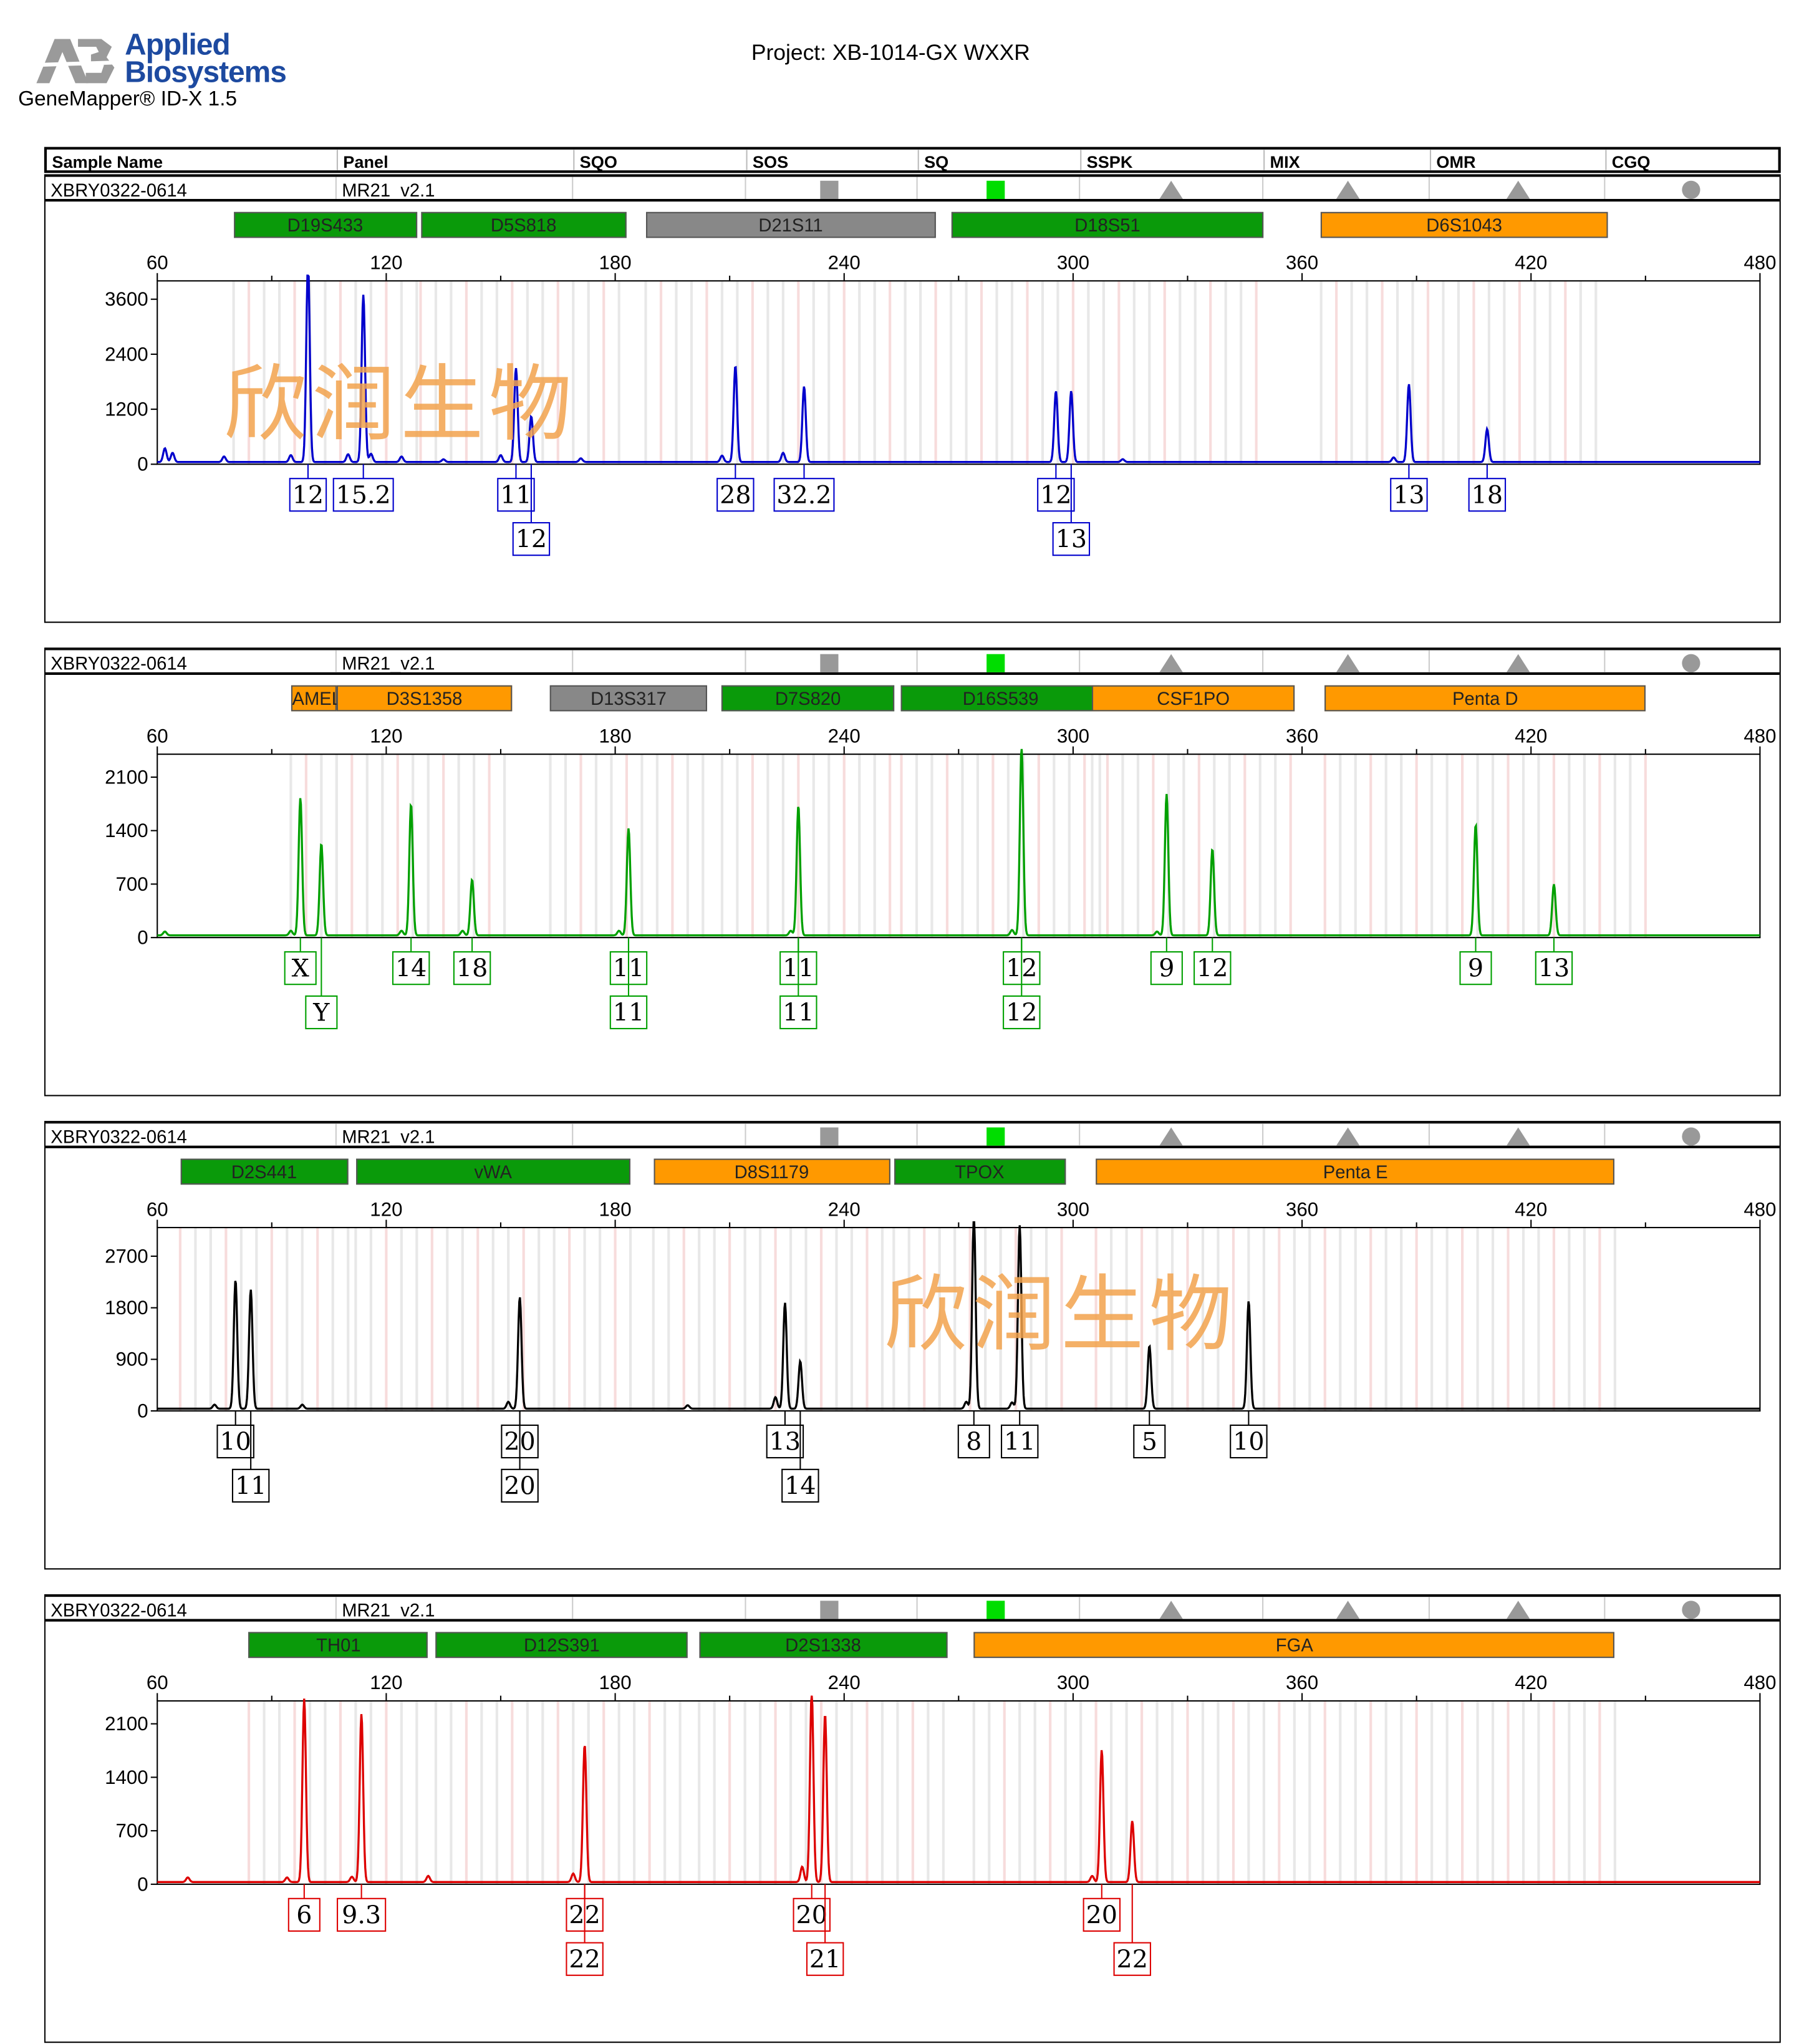  Describe the element at coordinates (791, 225) in the screenshot. I see `locus-marker-d21s11: D21S11` at that location.